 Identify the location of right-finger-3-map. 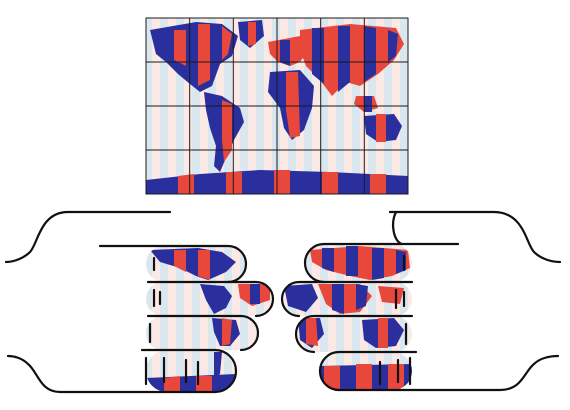
(354, 334).